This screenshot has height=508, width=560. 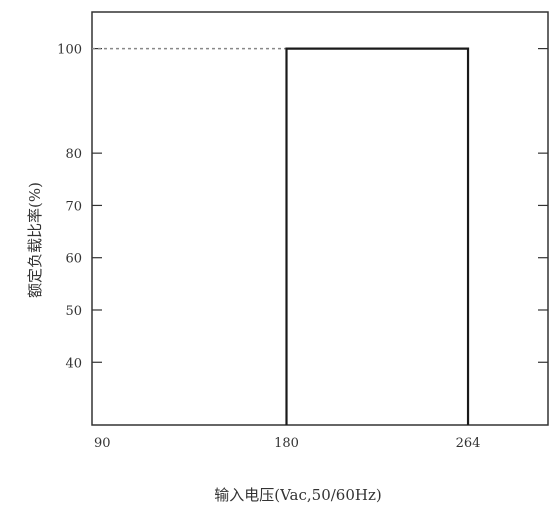 What do you see at coordinates (35, 240) in the screenshot?
I see `y-axis-title: 额定负载比率(%)` at bounding box center [35, 240].